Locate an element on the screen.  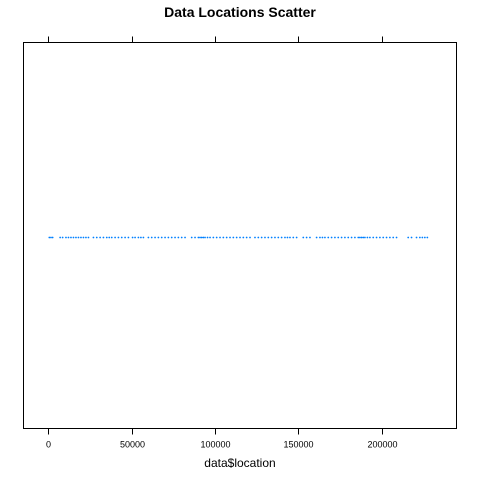
x-tick-label: 0 is located at coordinates (48, 445).